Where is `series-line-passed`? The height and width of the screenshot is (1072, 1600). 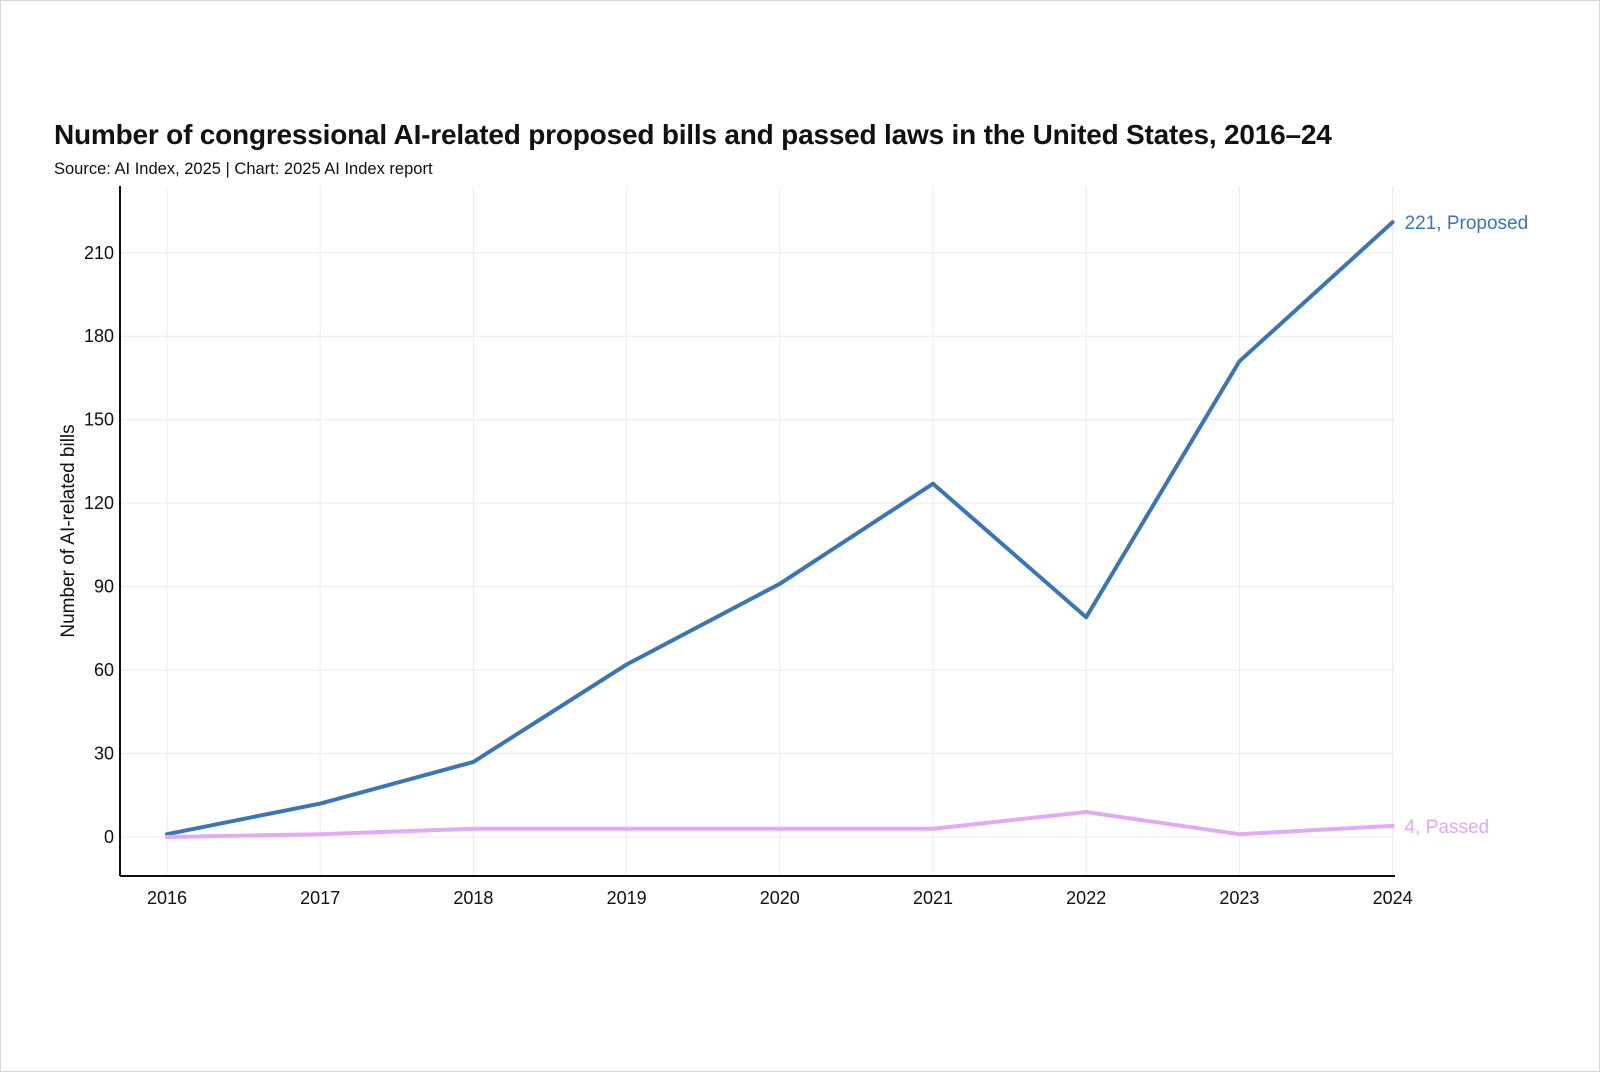 series-line-passed is located at coordinates (780, 824).